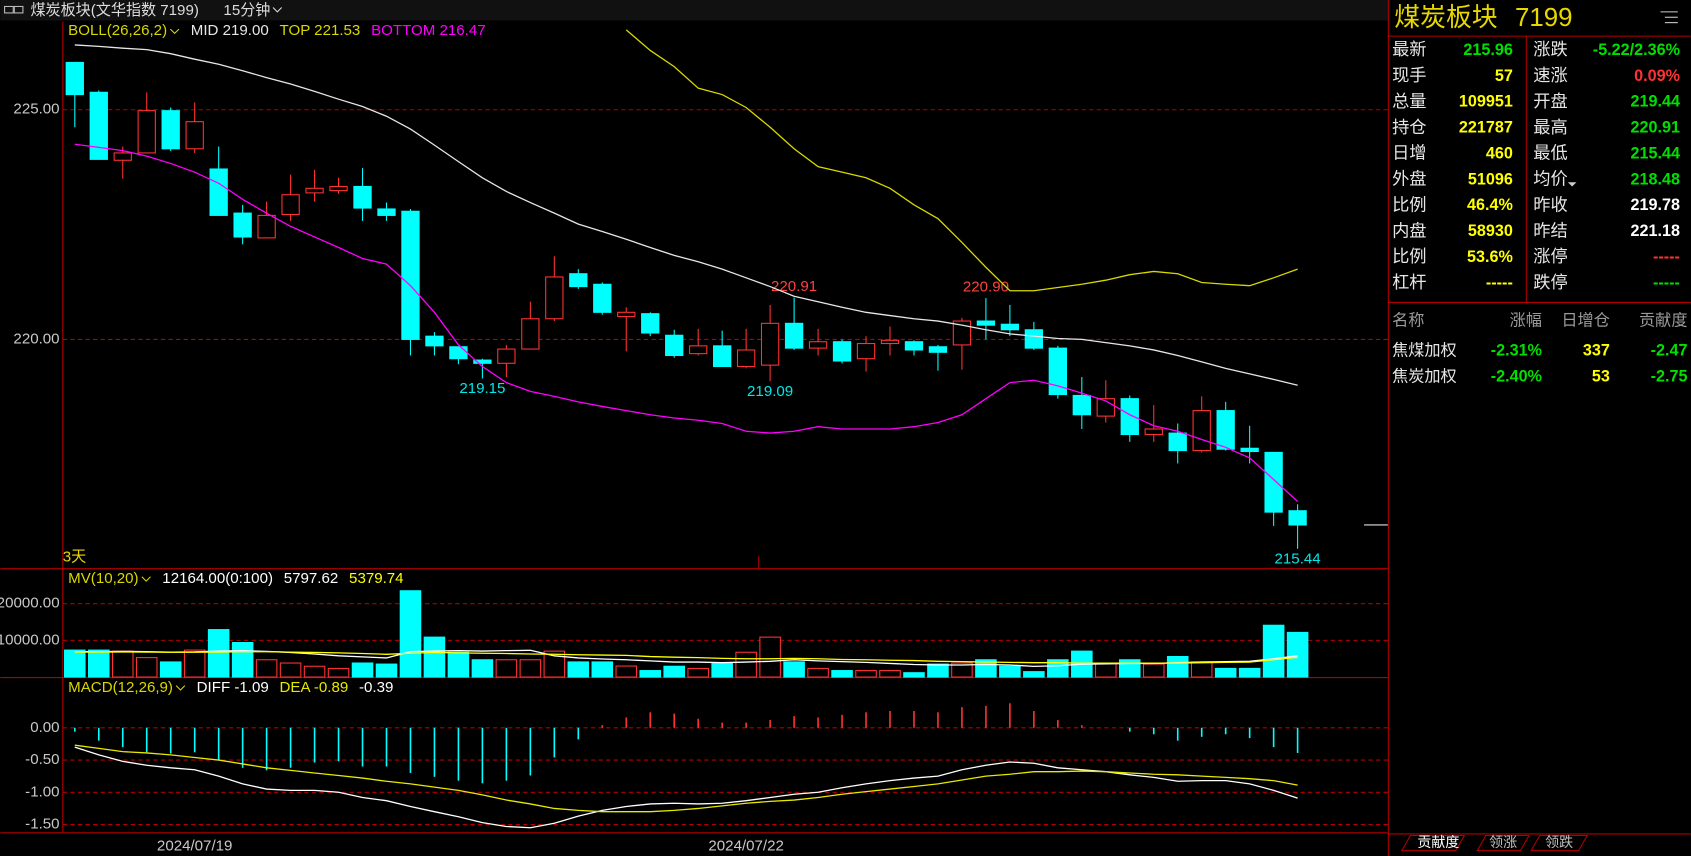  Describe the element at coordinates (1424, 351) in the screenshot. I see `table-cell: 焦煤加权` at that location.